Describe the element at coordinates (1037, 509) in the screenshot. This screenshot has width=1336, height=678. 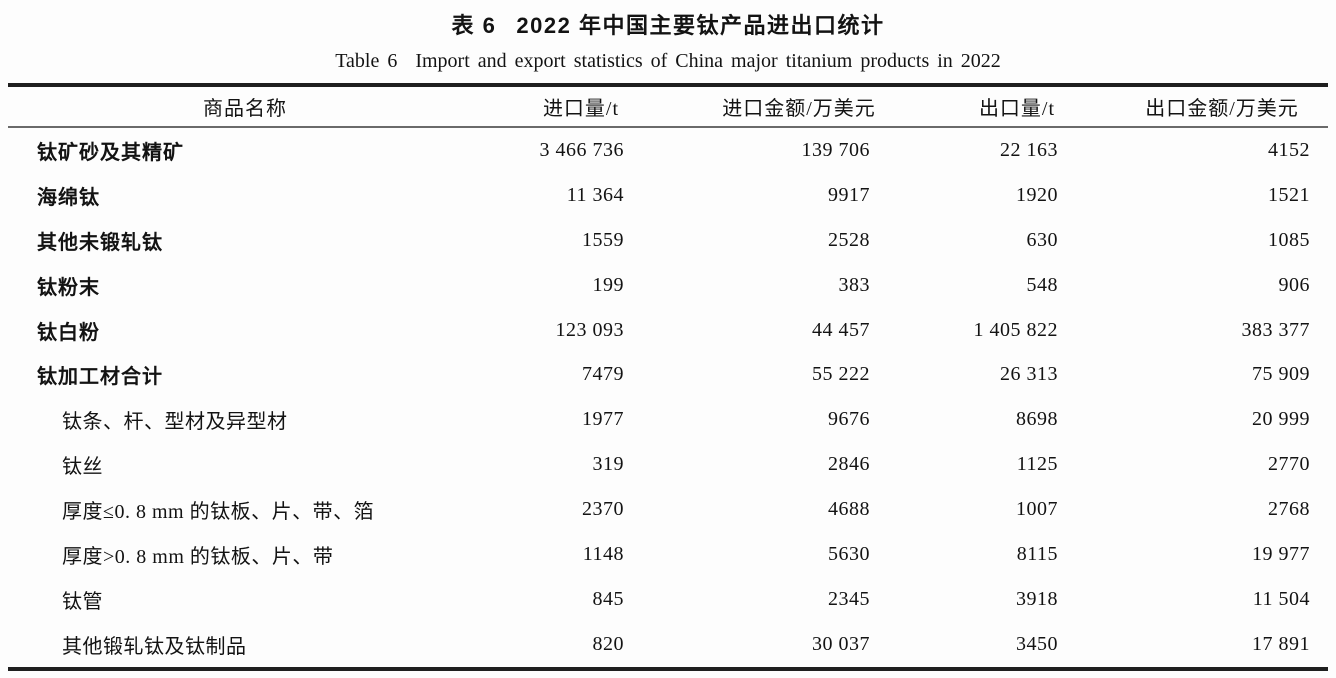
I see `export-quantity-cell: 1007` at that location.